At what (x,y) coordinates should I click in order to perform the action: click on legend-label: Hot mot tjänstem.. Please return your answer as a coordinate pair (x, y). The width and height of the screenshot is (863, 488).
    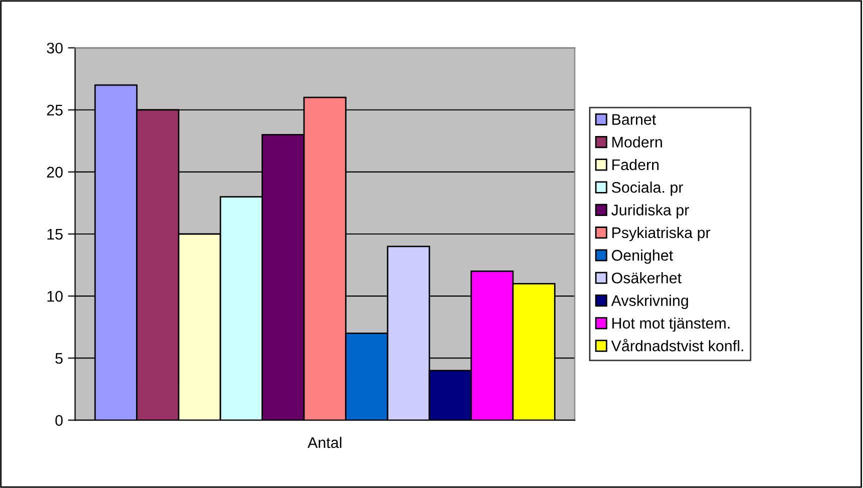
    Looking at the image, I should click on (671, 324).